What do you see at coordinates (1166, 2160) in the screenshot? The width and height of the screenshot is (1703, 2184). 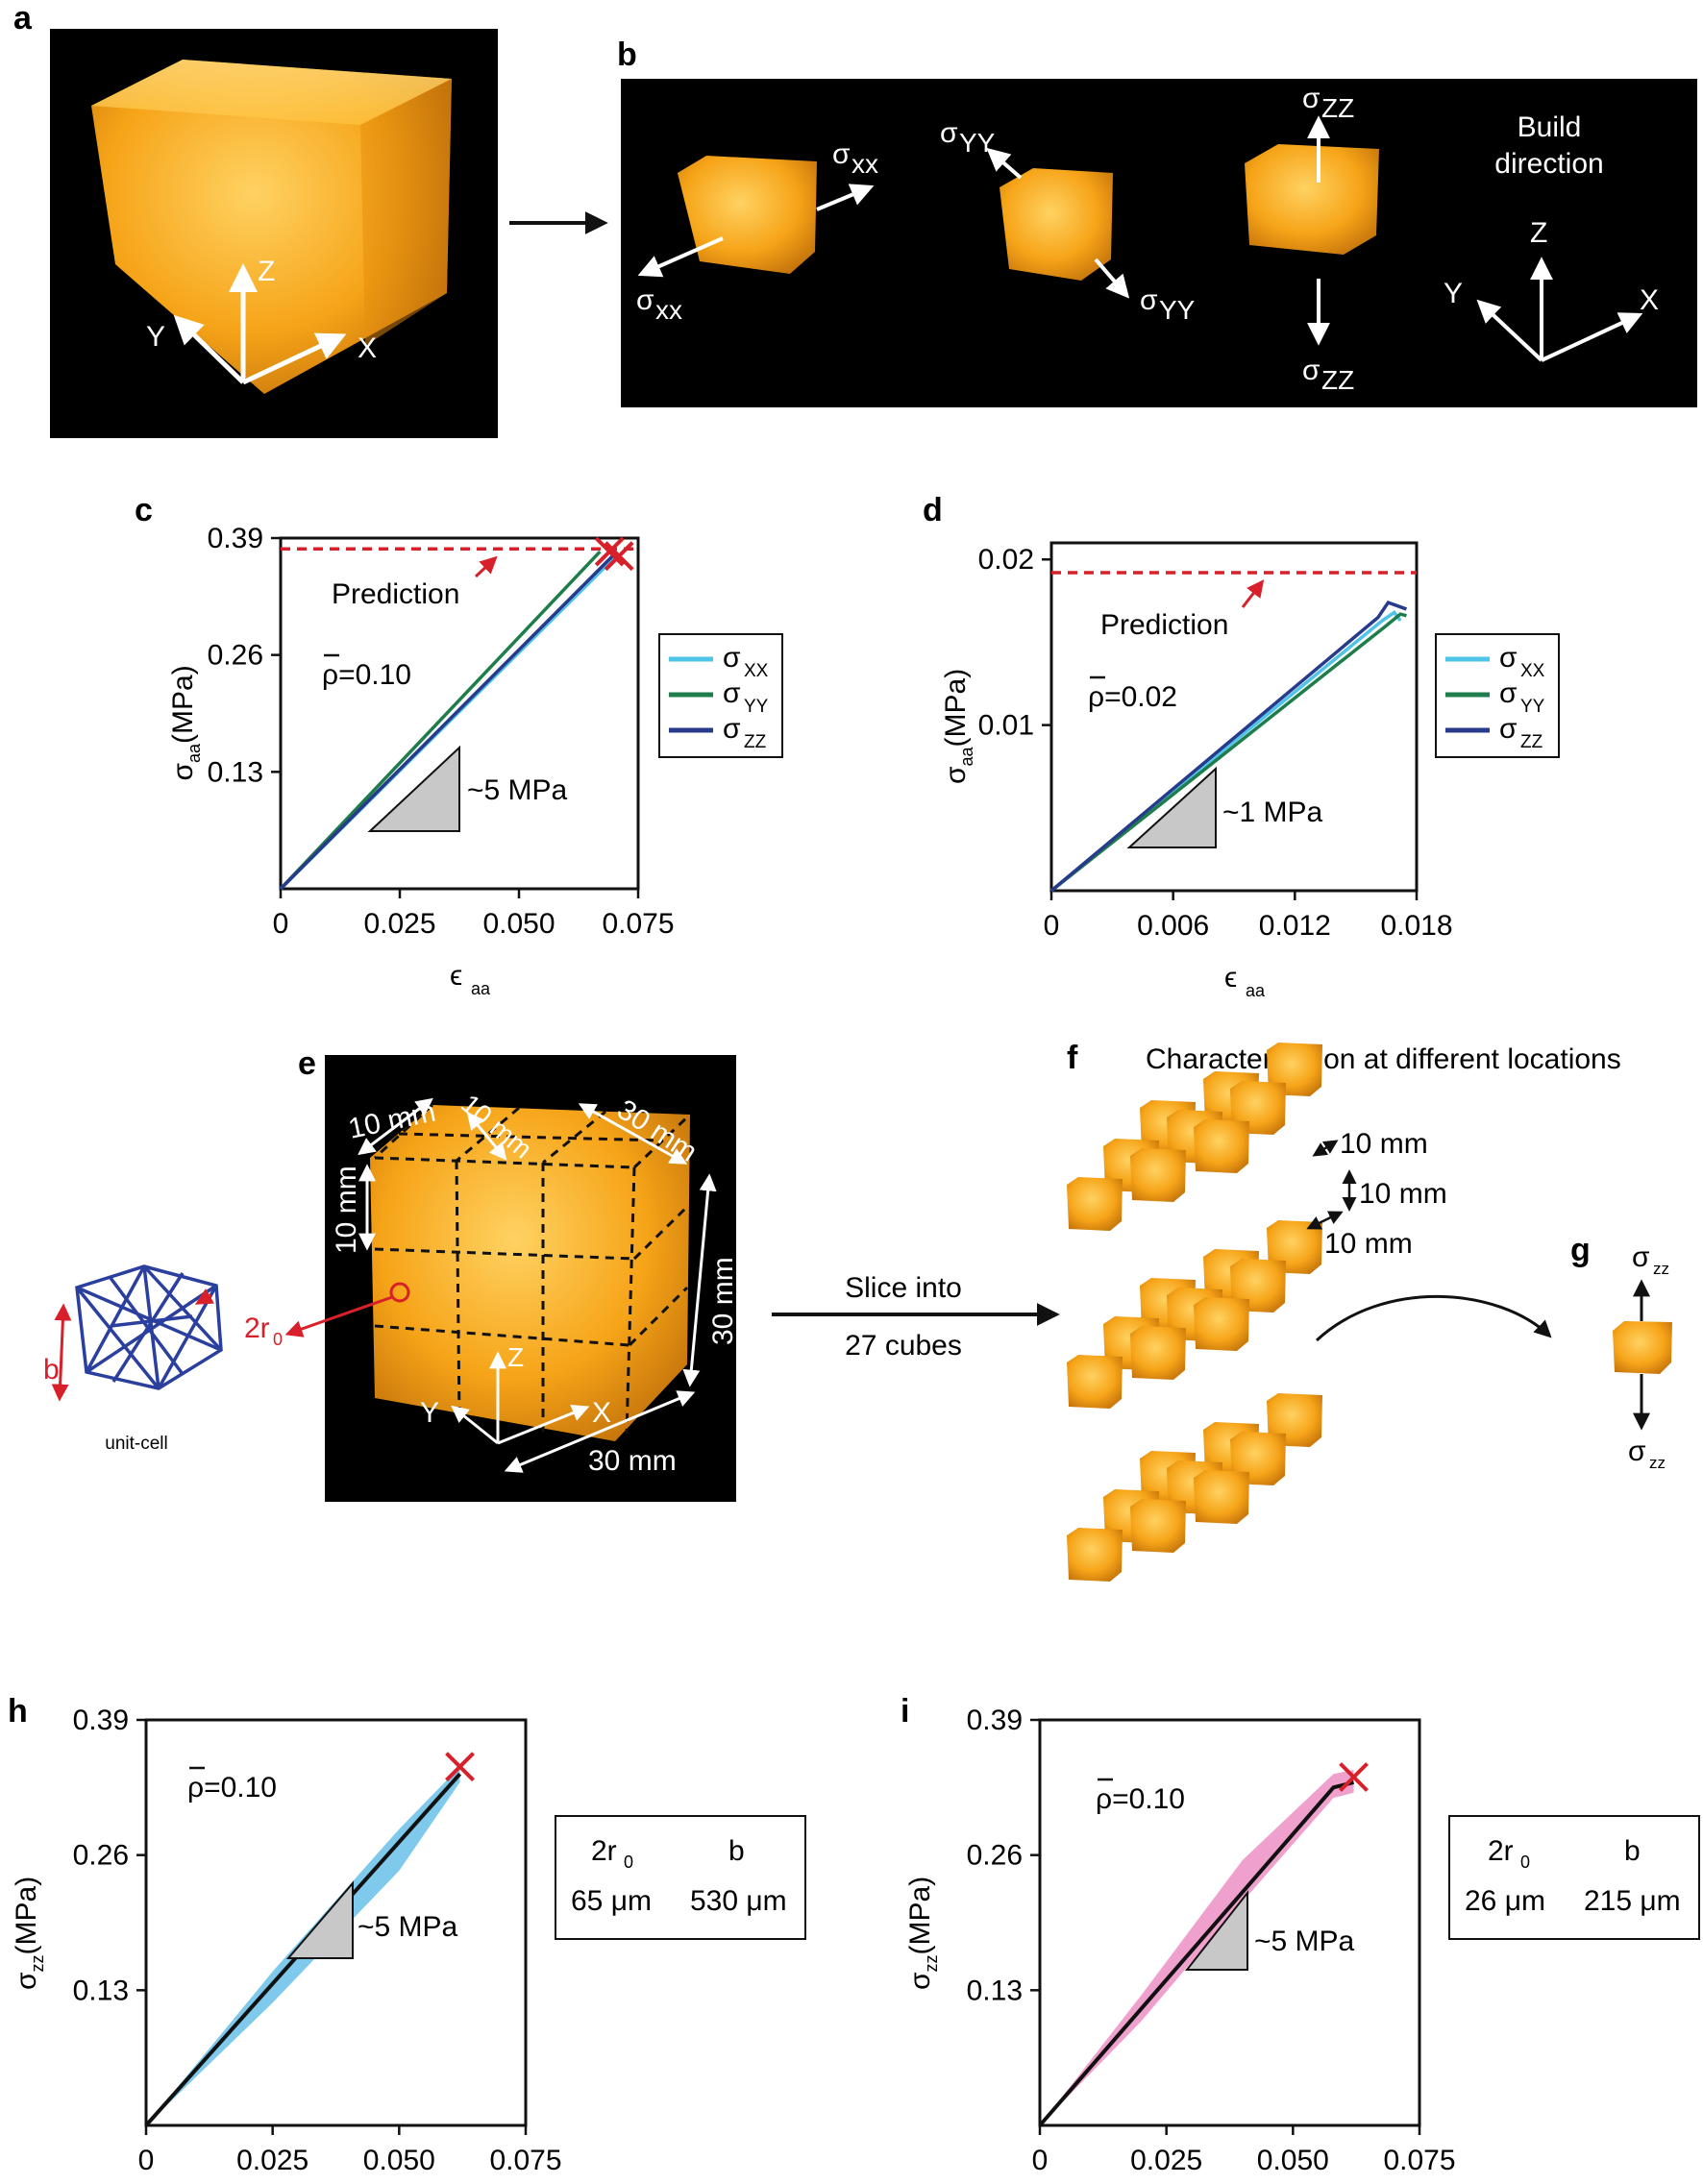 I see `x-tick-label-i: 0.025` at bounding box center [1166, 2160].